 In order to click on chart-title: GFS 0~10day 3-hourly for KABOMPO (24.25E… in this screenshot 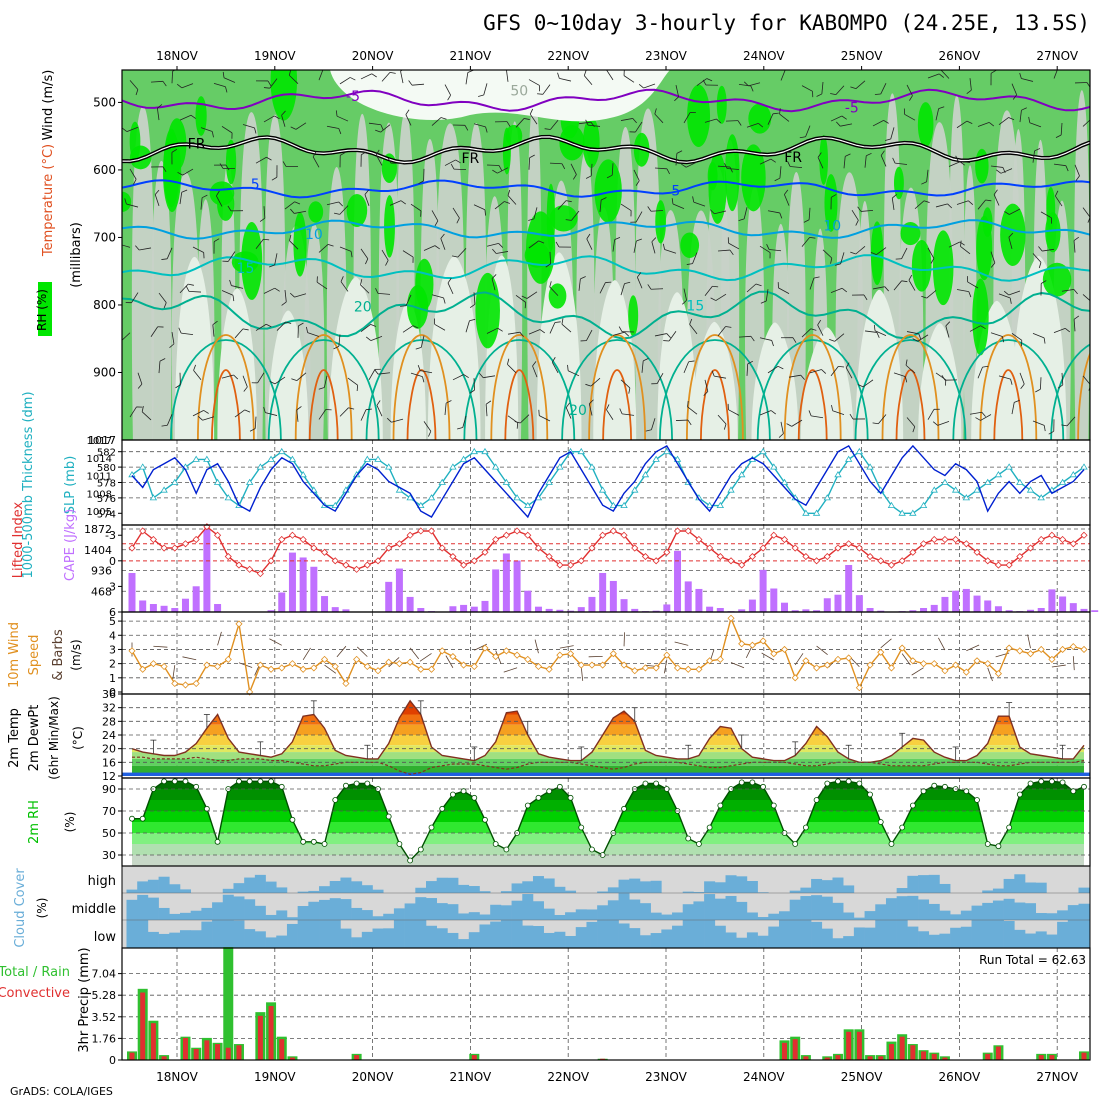, I will do `click(786, 23)`.